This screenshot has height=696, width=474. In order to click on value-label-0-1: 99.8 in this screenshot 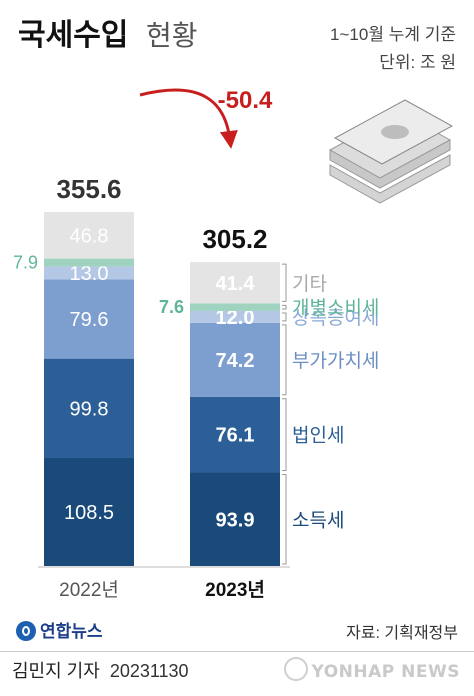, I will do `click(89, 409)`.